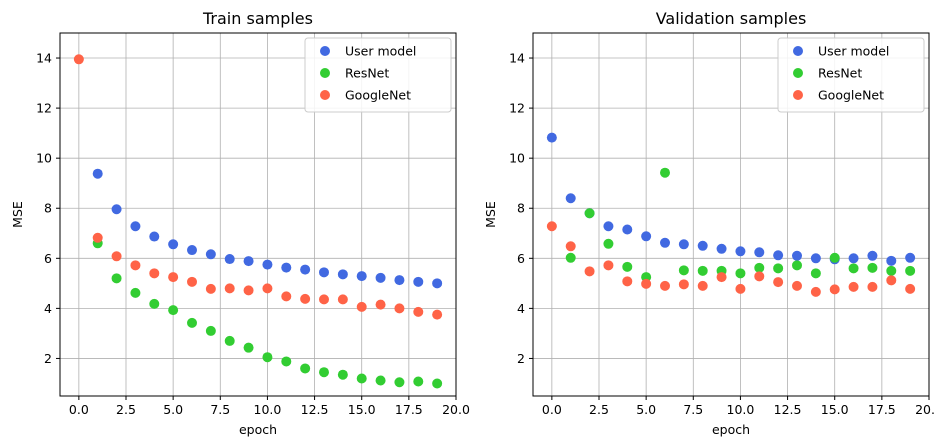  What do you see at coordinates (380, 51) in the screenshot?
I see `legend-label: User model` at bounding box center [380, 51].